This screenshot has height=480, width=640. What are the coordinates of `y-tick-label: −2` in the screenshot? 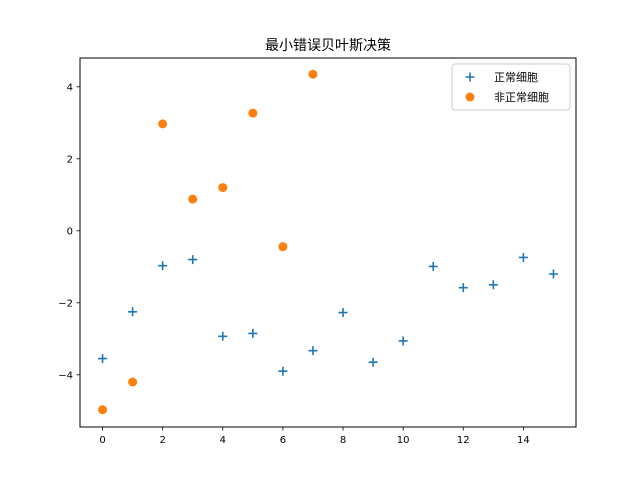 It's located at (65, 303).